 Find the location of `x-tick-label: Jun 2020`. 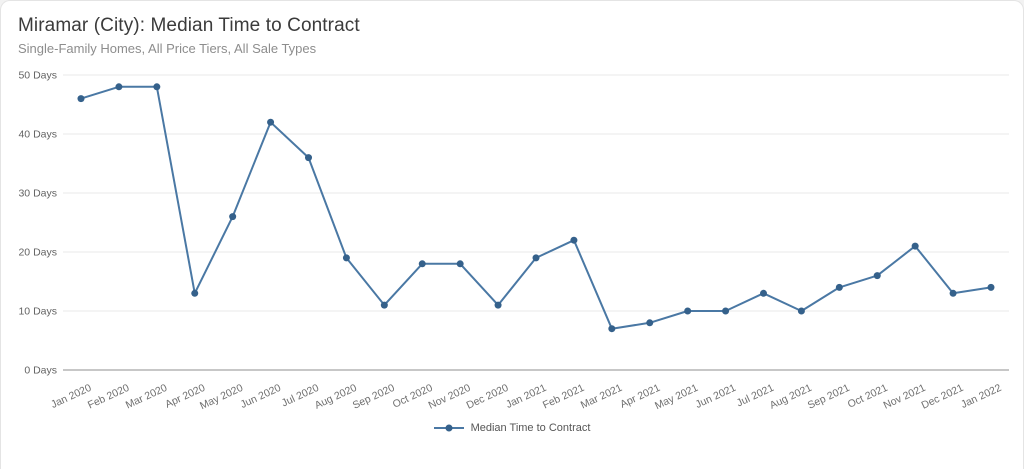

x-tick-label: Jun 2020 is located at coordinates (261, 396).